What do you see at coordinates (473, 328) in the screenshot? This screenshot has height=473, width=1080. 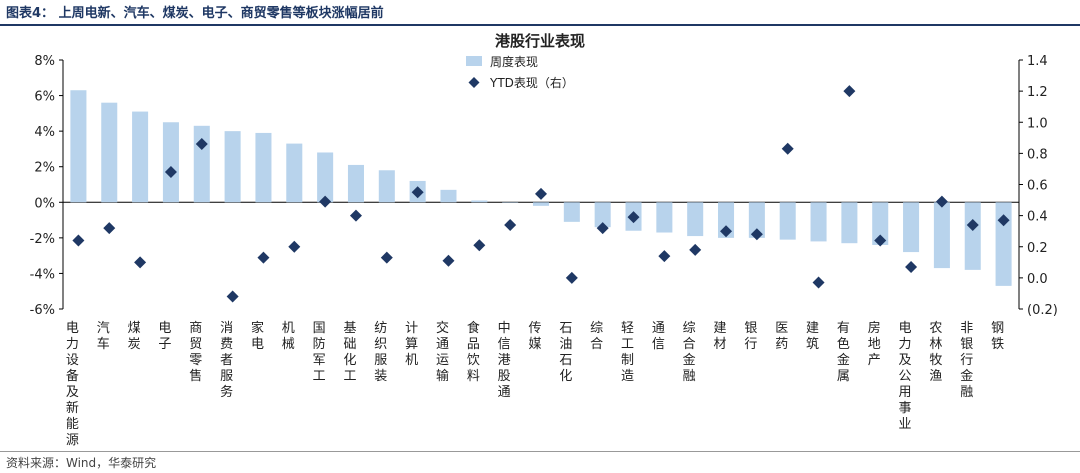 I see `category-label-char: 食` at bounding box center [473, 328].